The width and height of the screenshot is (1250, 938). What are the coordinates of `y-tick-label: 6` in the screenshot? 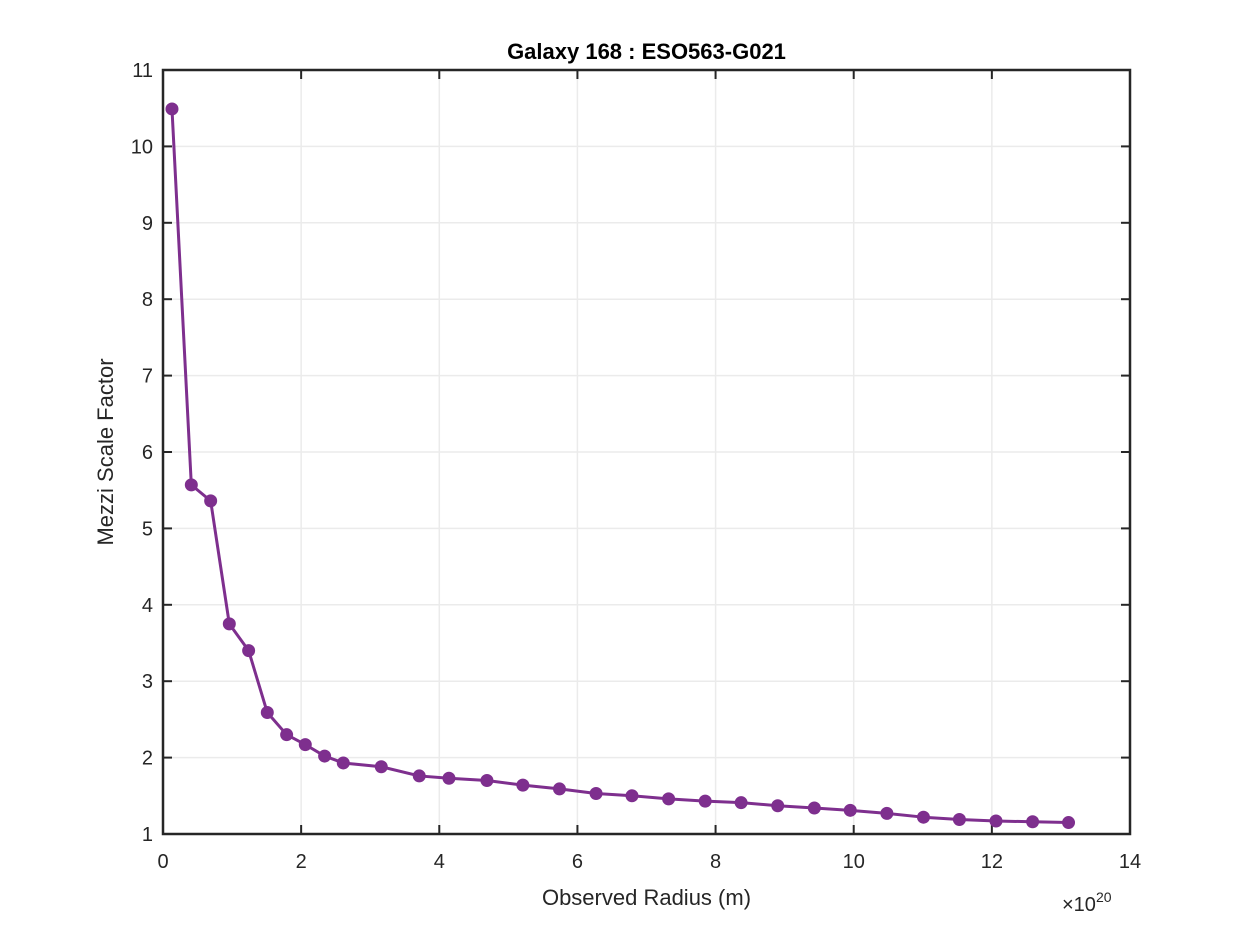 It's located at (147, 453).